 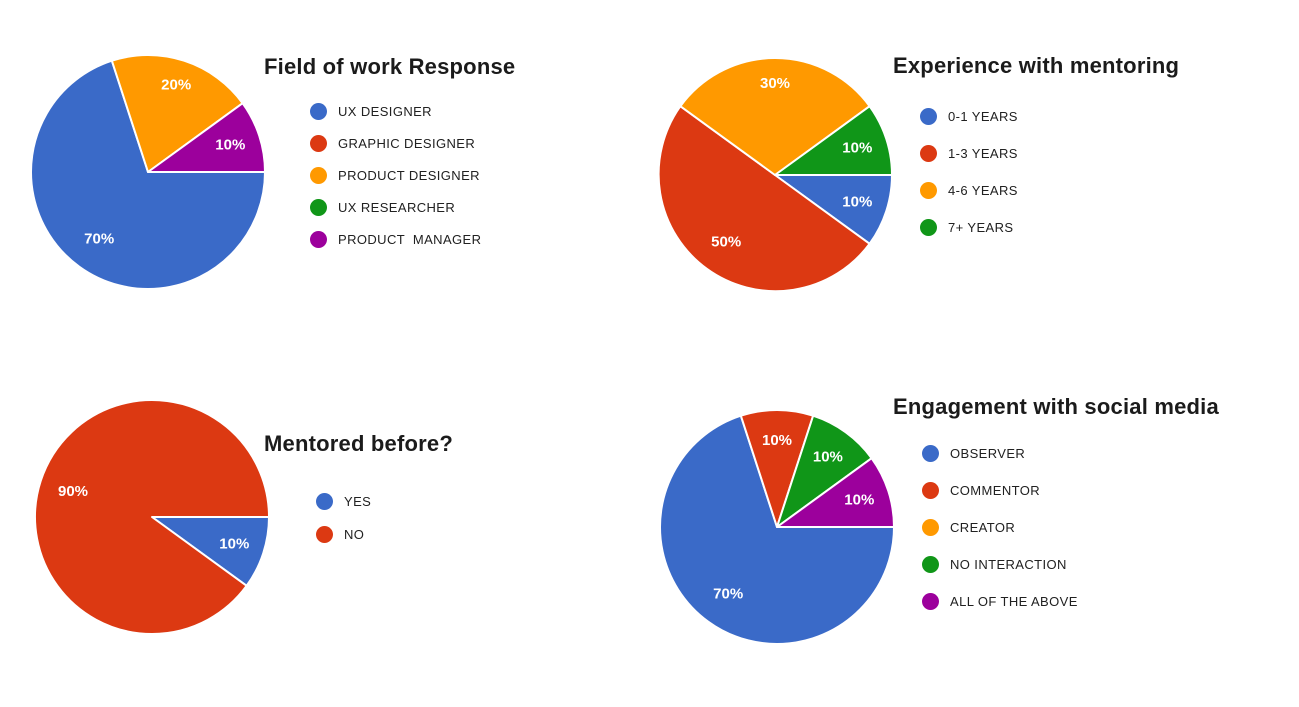 I want to click on slice-label-0-1-years: 10%, so click(x=857, y=201).